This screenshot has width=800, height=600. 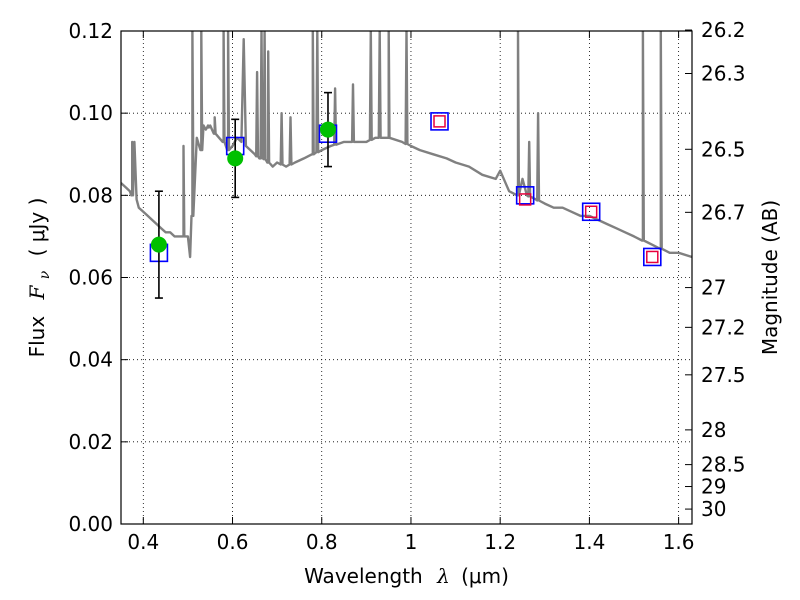 I want to click on x-tick-label: 1.6, so click(x=679, y=542).